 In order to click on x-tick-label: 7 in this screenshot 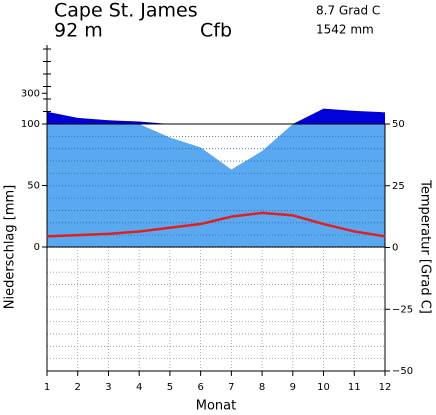, I will do `click(231, 387)`.